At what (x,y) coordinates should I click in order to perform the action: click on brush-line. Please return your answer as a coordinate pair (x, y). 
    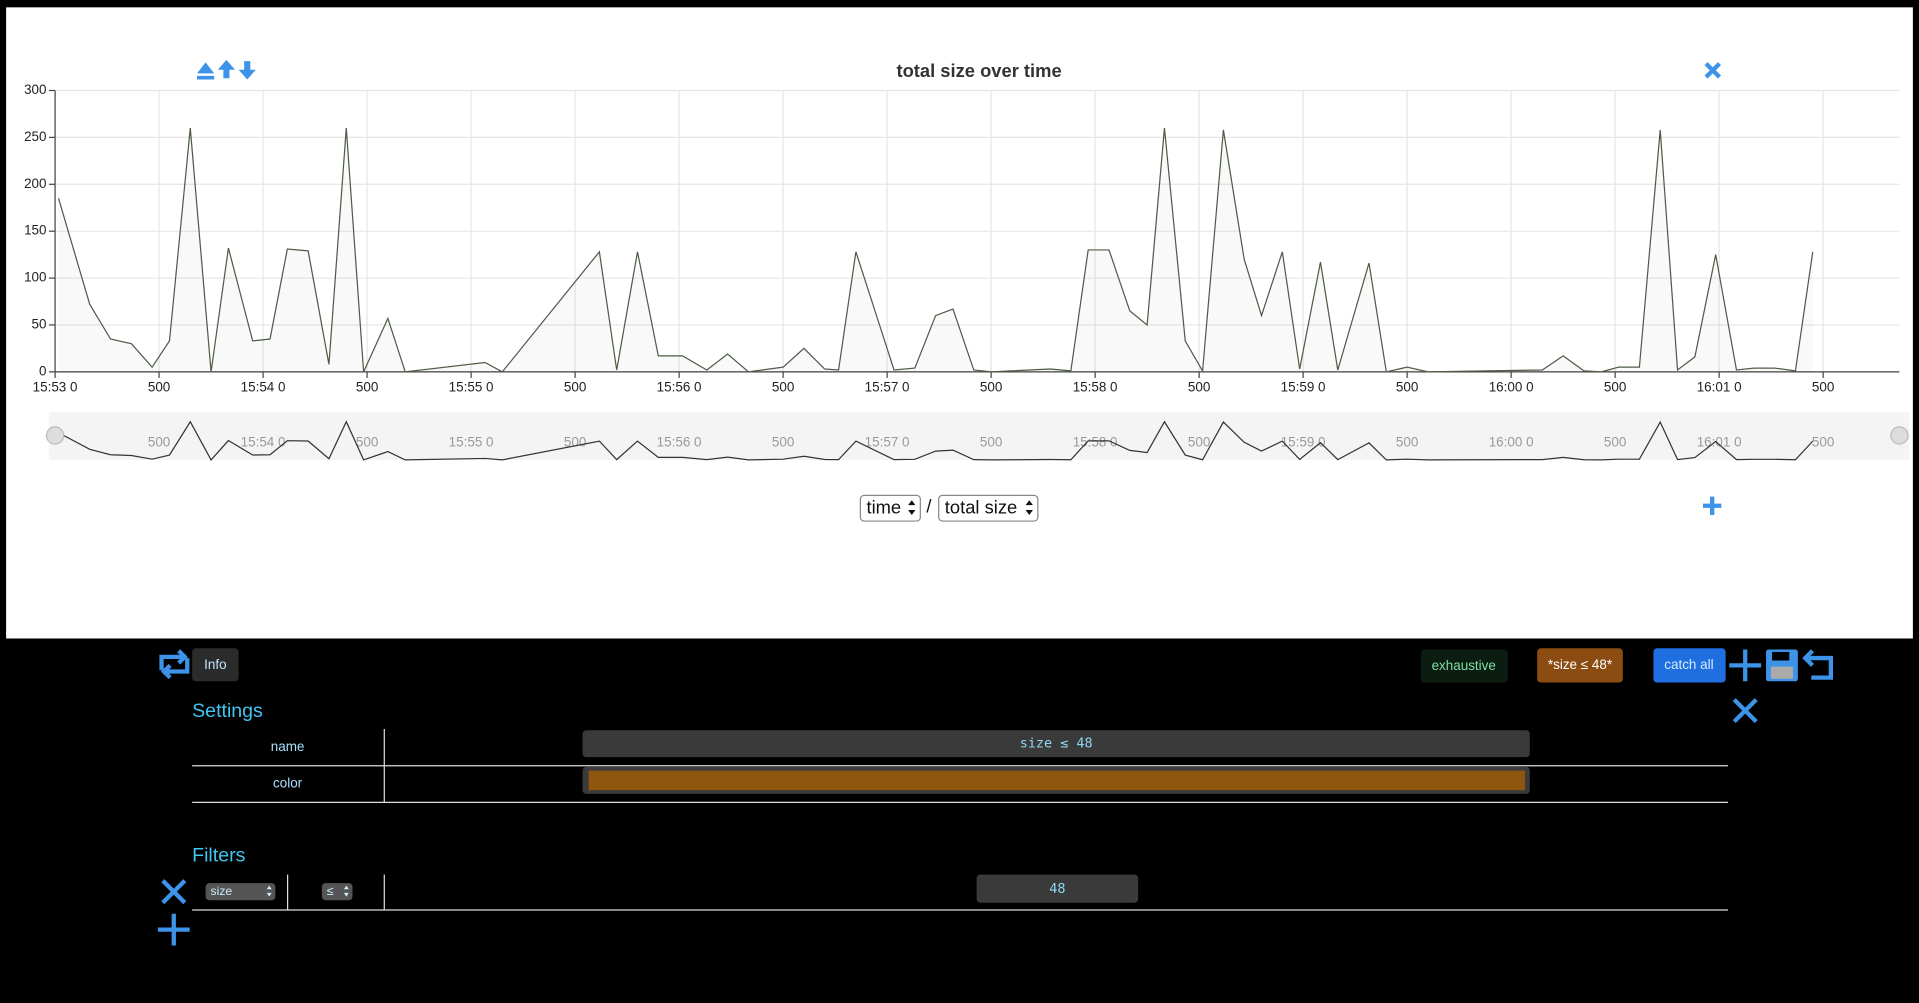
    Looking at the image, I should click on (936, 440).